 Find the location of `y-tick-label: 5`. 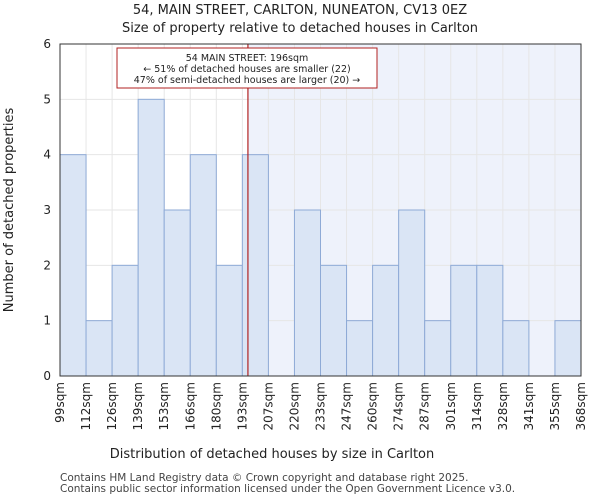

y-tick-label: 5 is located at coordinates (47, 99).